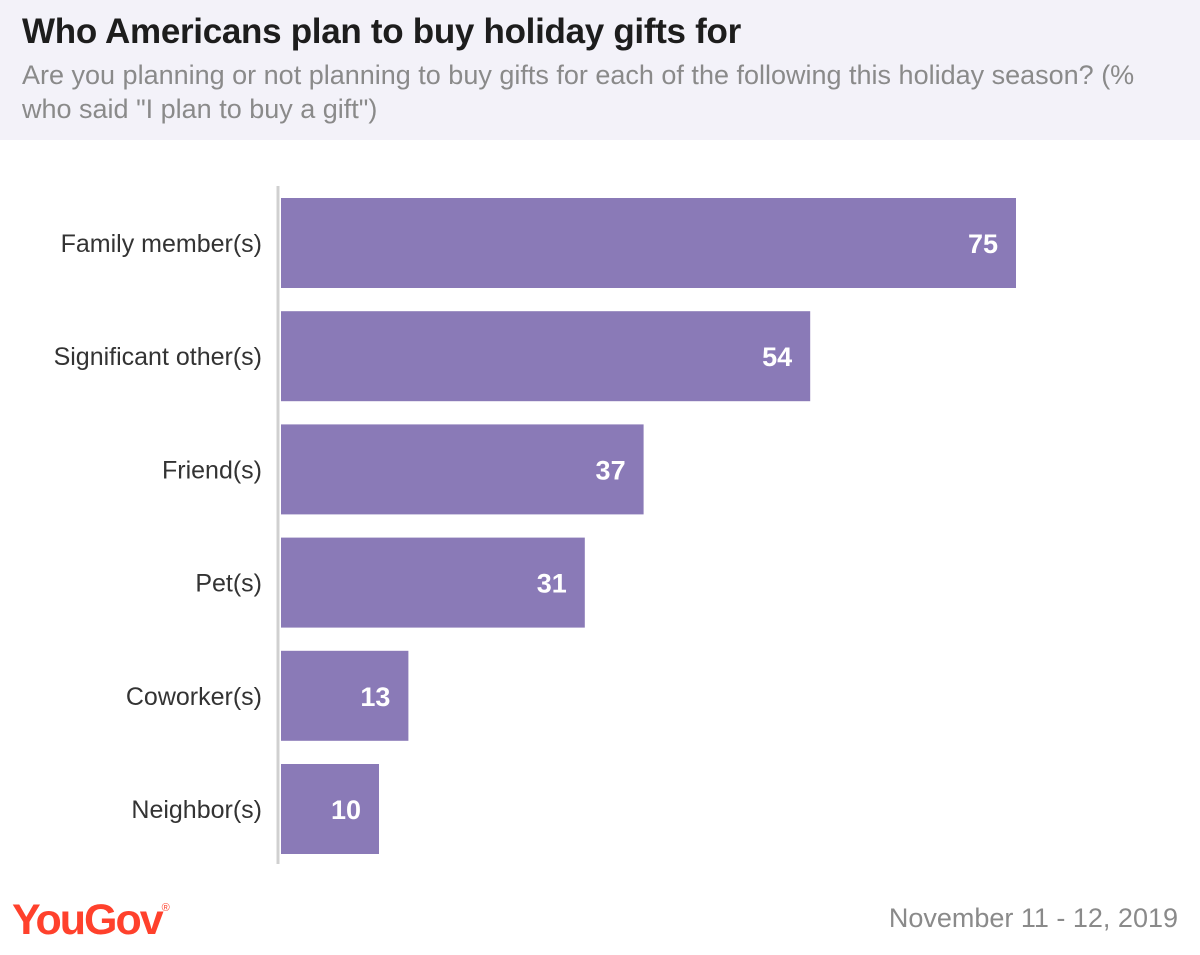 The height and width of the screenshot is (955, 1200). Describe the element at coordinates (375, 697) in the screenshot. I see `value-label-coworker-s: 13` at that location.